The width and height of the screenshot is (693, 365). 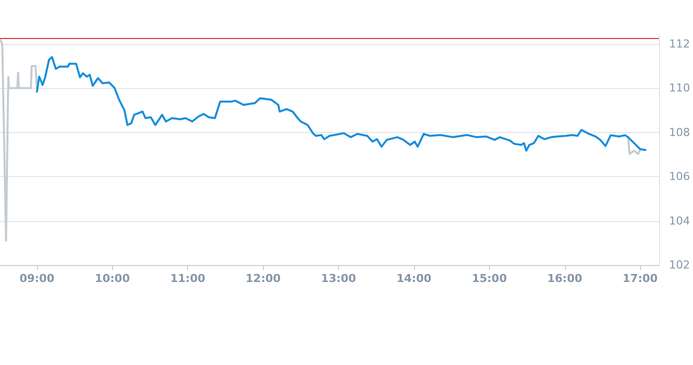 I want to click on x-tick-label: 16:00, so click(x=565, y=278).